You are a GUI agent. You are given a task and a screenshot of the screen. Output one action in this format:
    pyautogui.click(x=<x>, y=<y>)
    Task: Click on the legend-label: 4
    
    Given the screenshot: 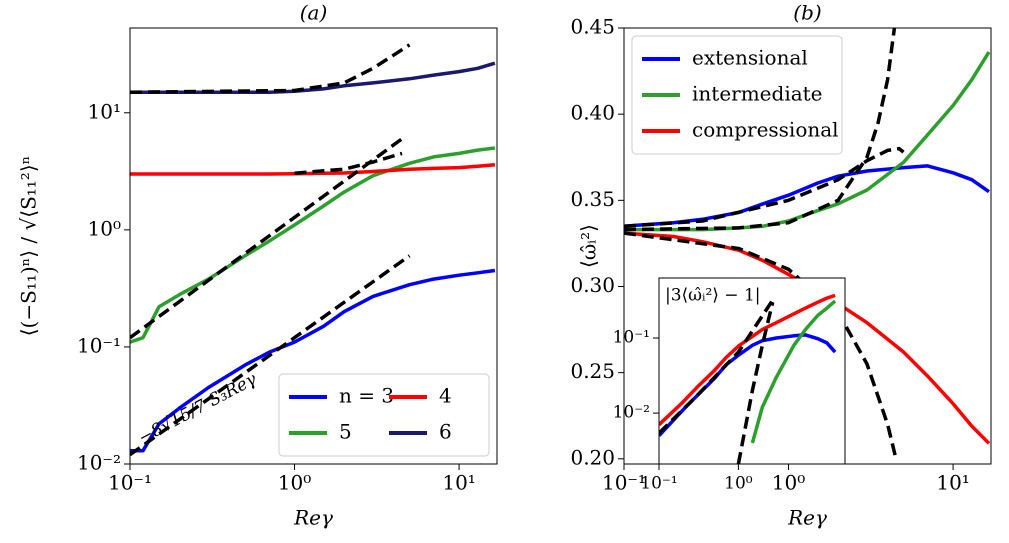 What is the action you would take?
    pyautogui.click(x=445, y=396)
    